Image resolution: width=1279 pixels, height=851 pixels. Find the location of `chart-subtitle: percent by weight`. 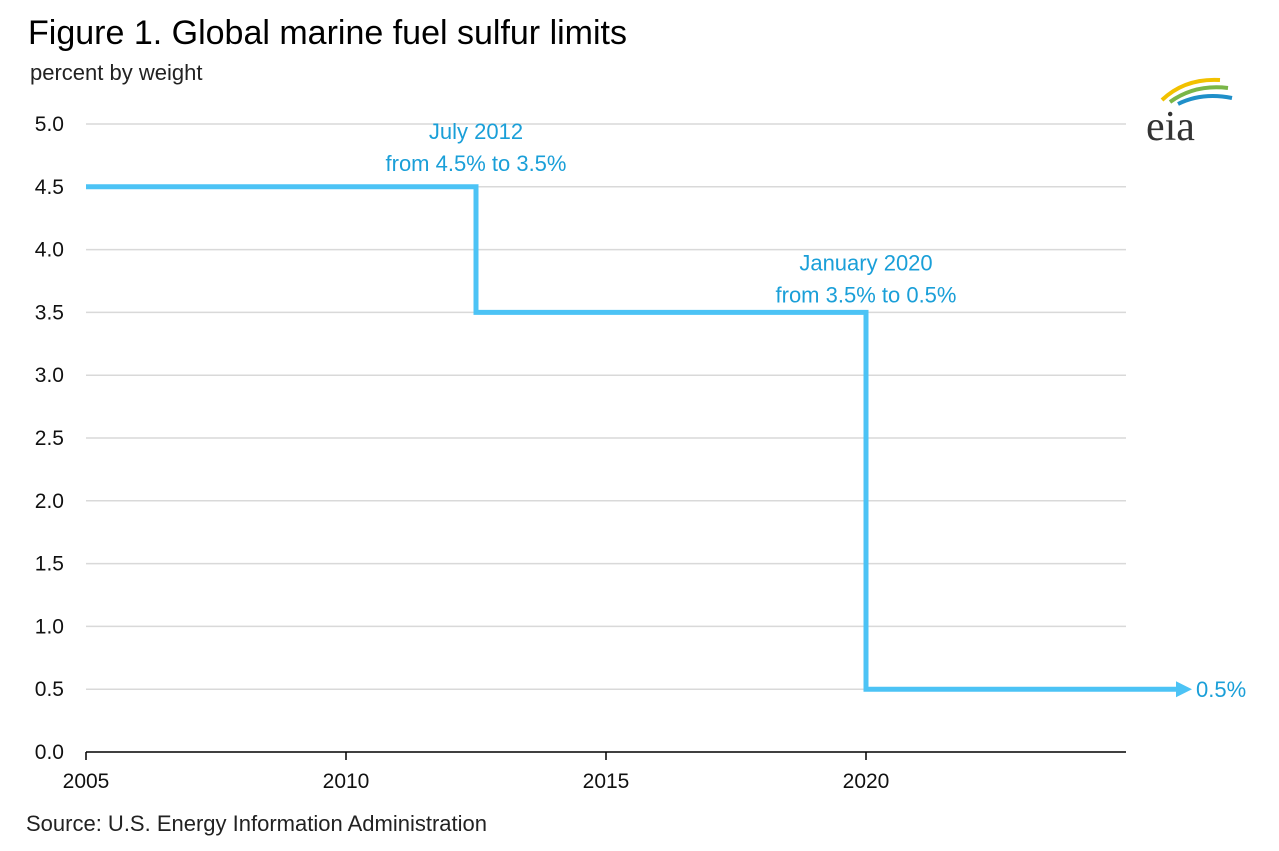

chart-subtitle: percent by weight is located at coordinates (116, 72).